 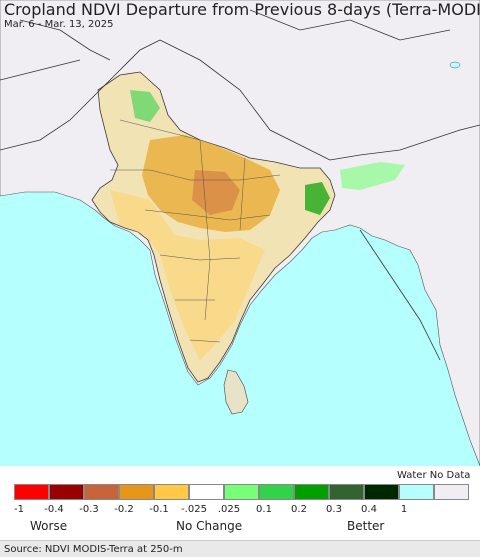 I want to click on legend-tick-11: 1, so click(x=404, y=509).